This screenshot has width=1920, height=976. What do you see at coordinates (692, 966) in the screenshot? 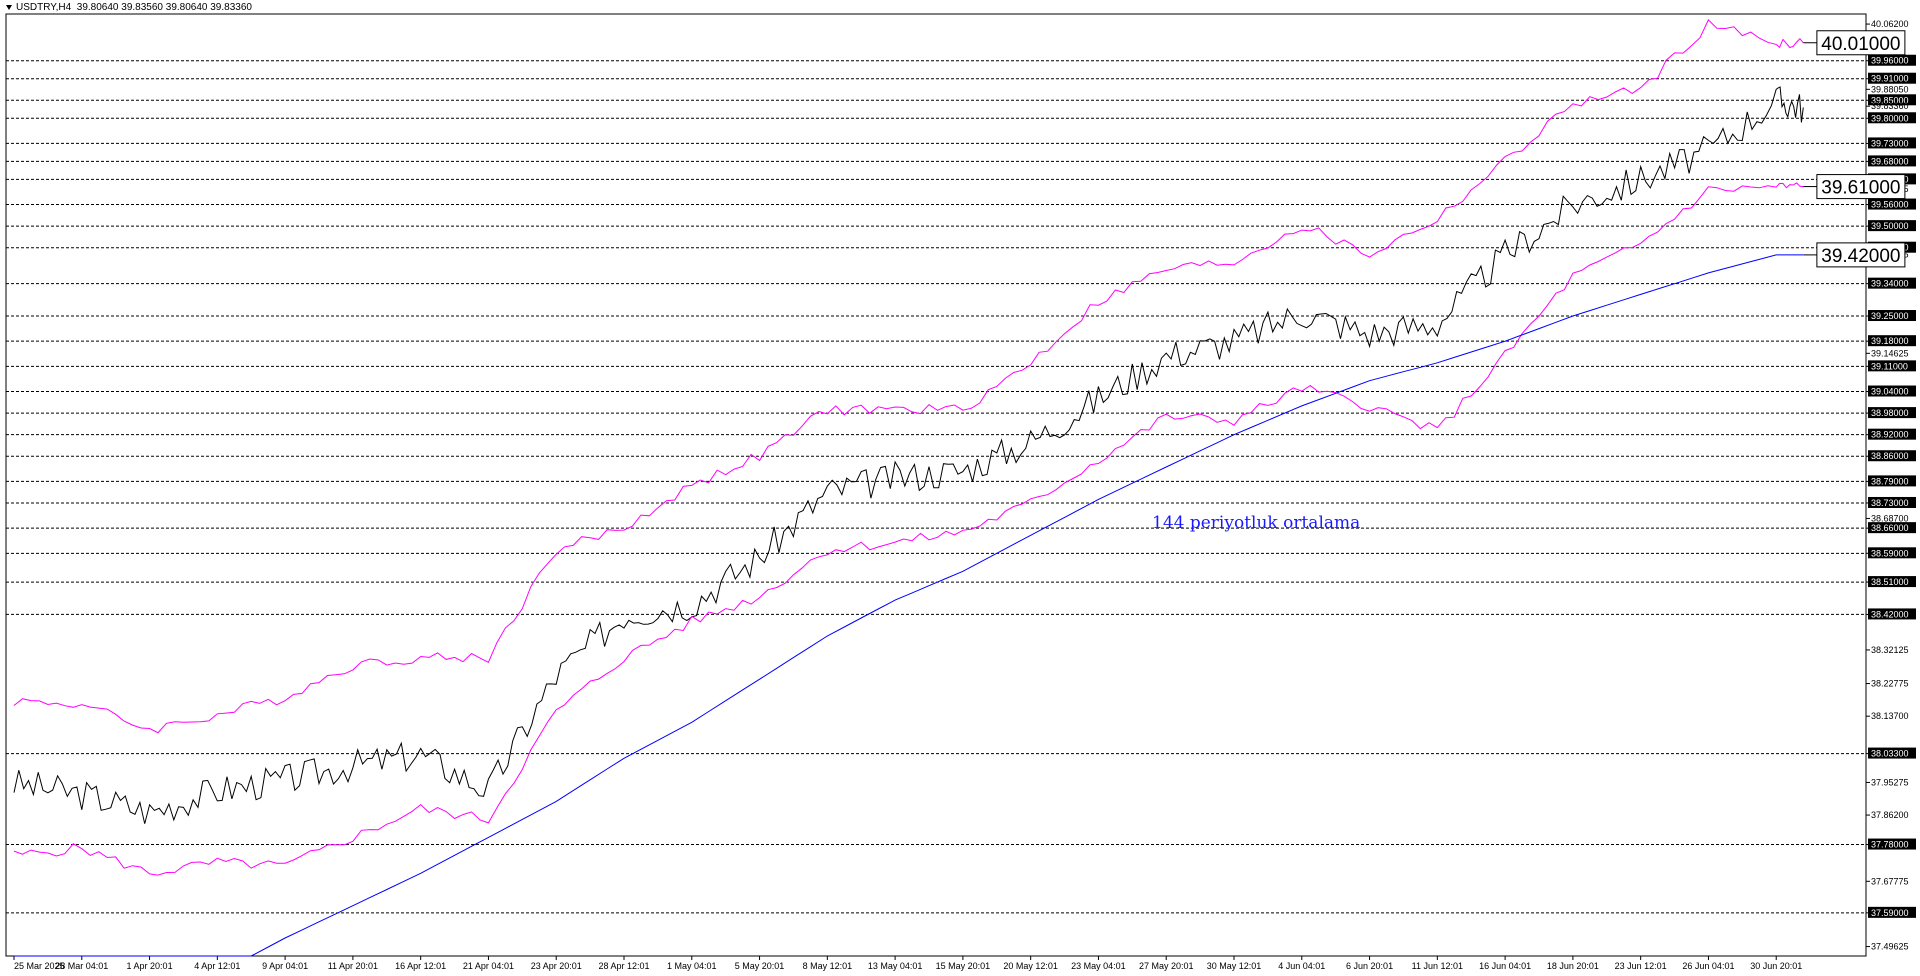
I see `x-tick-label: 1 May 04:01` at bounding box center [692, 966].